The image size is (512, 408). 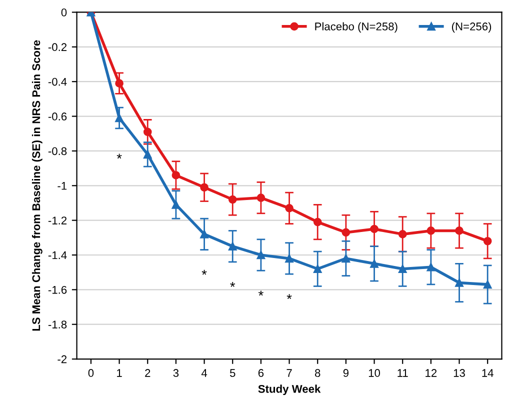 What do you see at coordinates (204, 373) in the screenshot?
I see `x-tick-label: 4` at bounding box center [204, 373].